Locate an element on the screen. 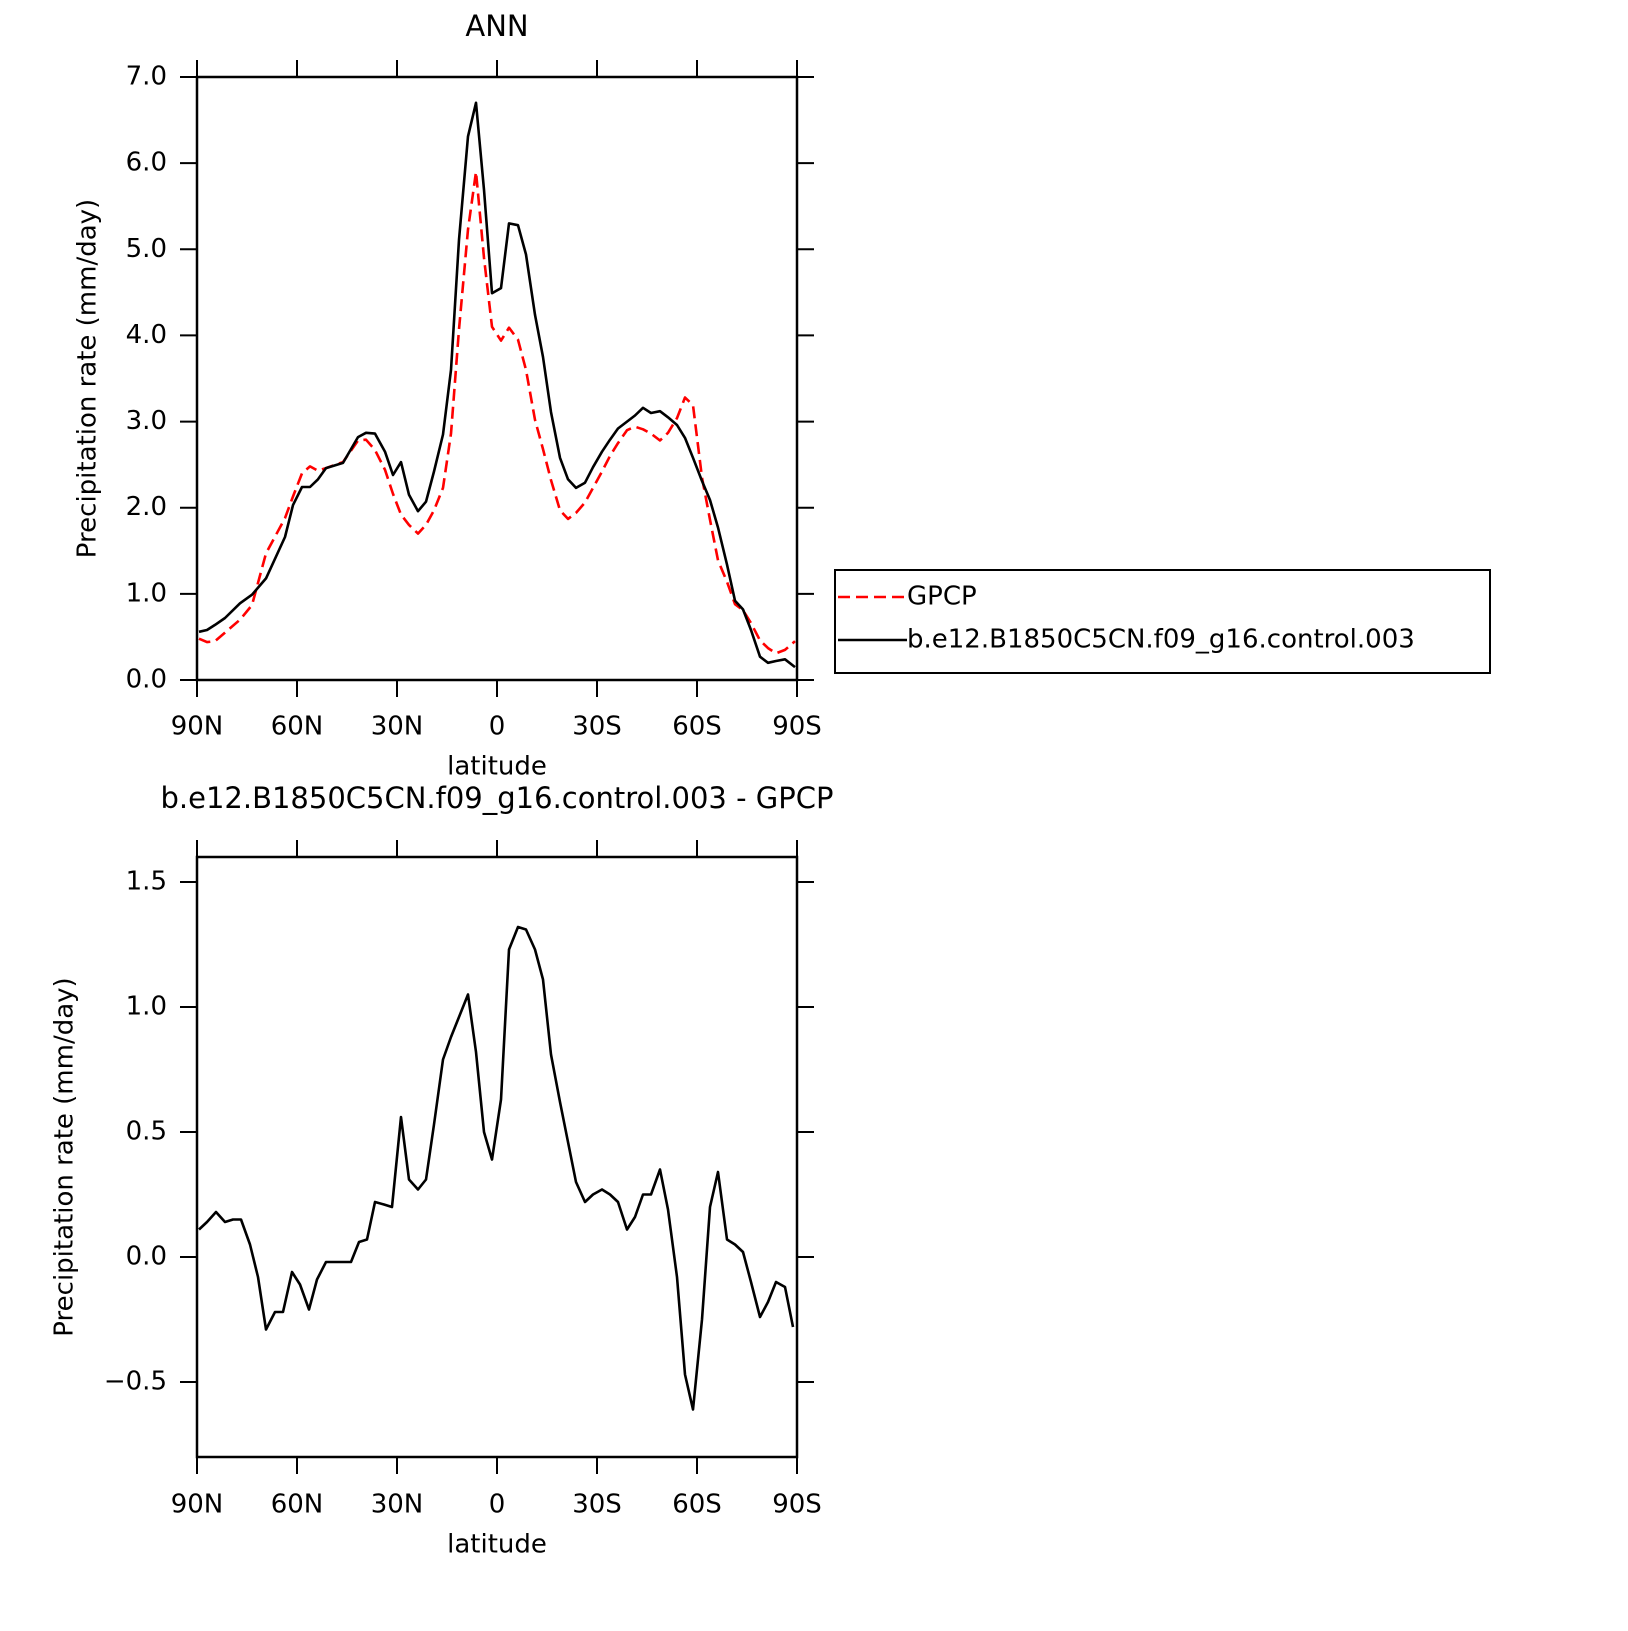 The image size is (1628, 1631). y-tick-label: 0.5 is located at coordinates (146, 1132).